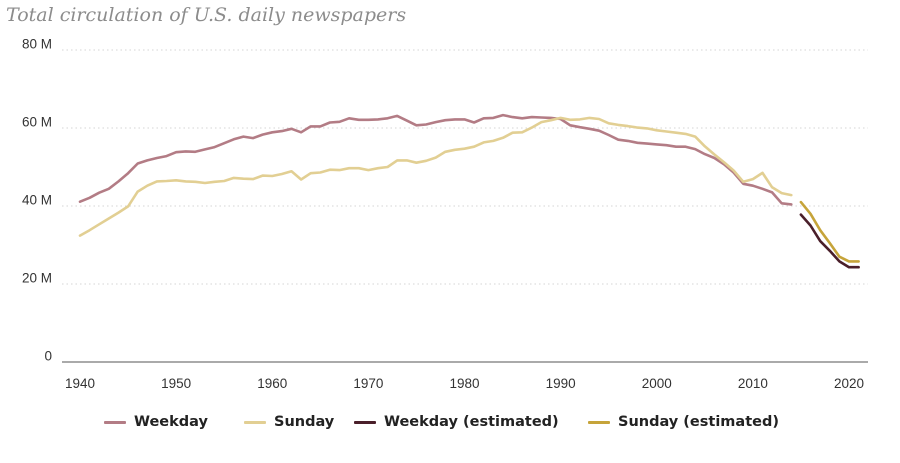 The image size is (900, 463). Describe the element at coordinates (698, 422) in the screenshot. I see `legend-label: Sunday (estimated)` at that location.